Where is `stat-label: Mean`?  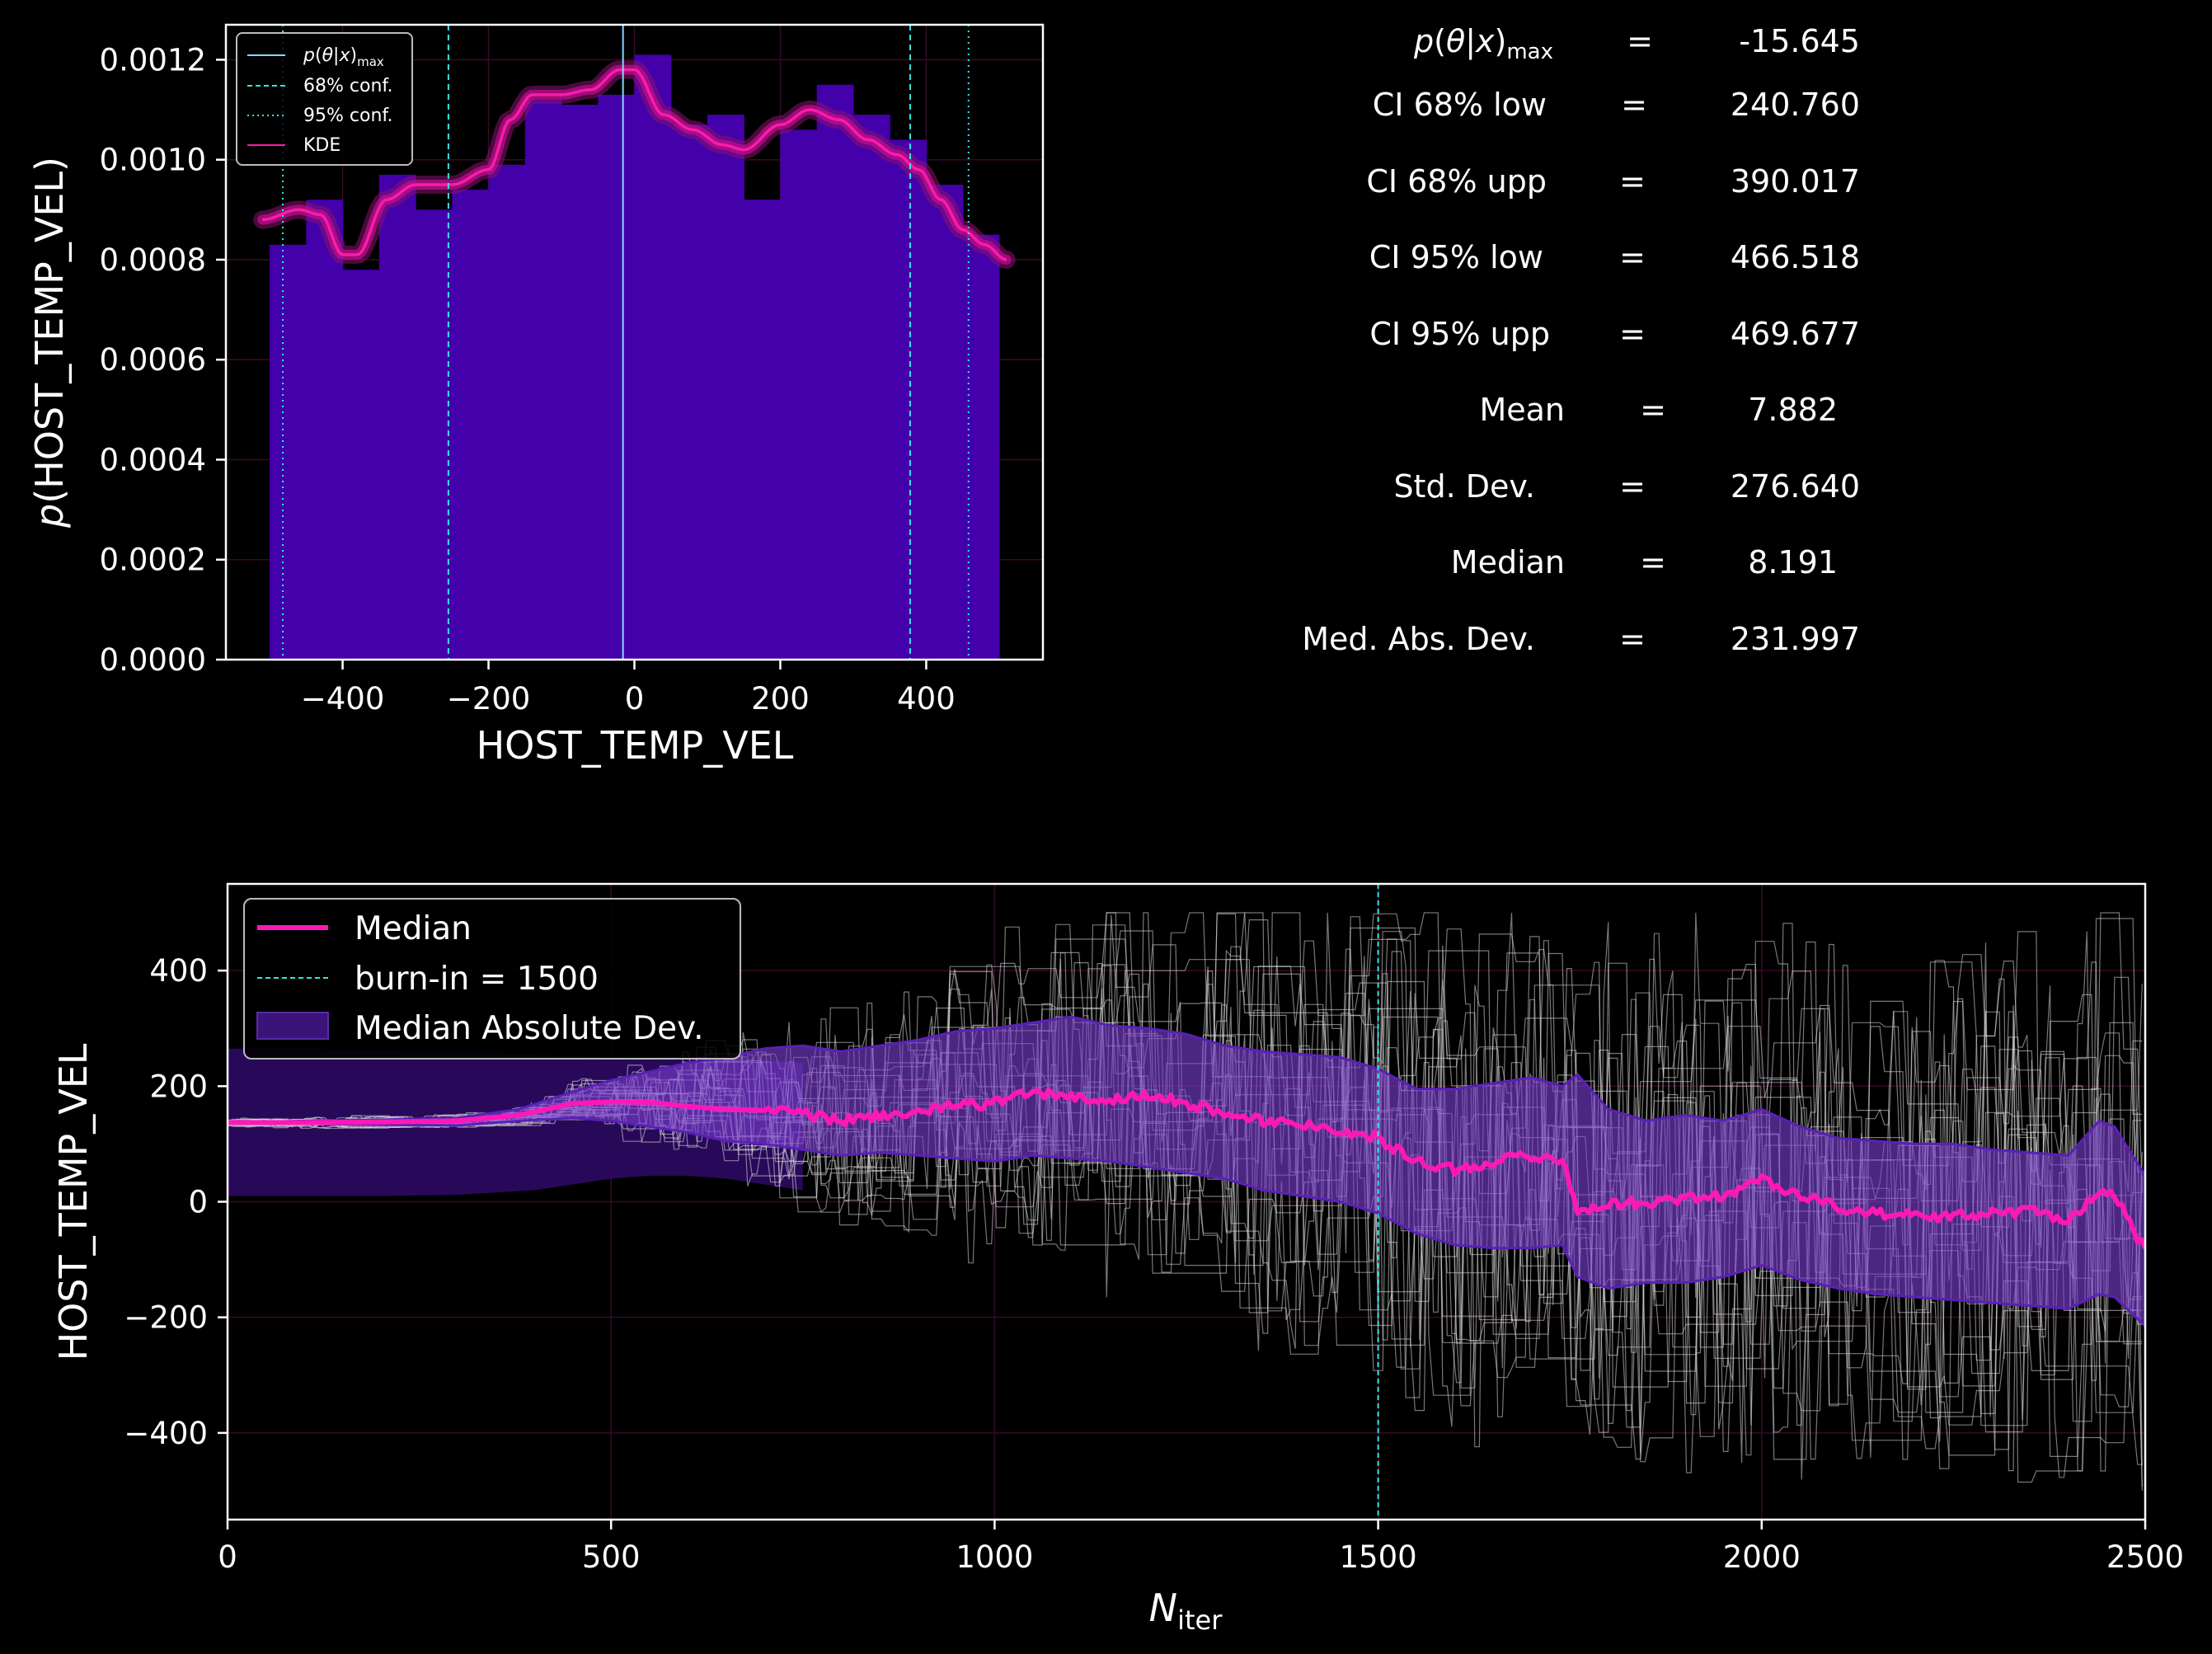
stat-label: Mean is located at coordinates (1522, 410).